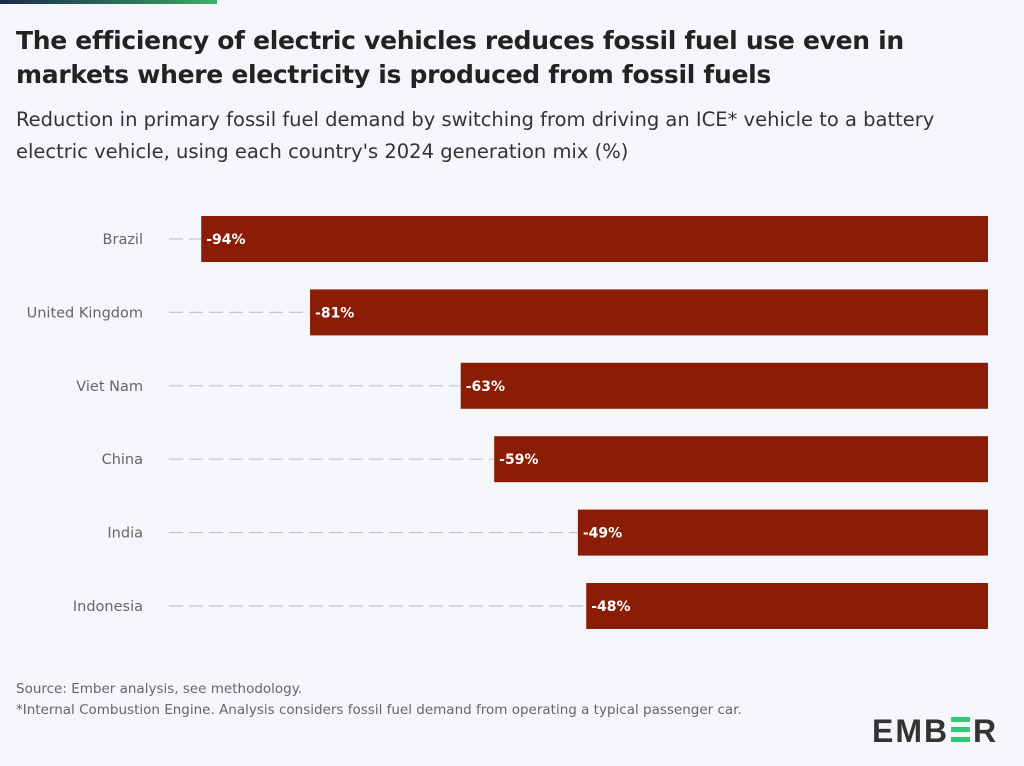 This screenshot has width=1024, height=766. I want to click on category-label: Viet Nam, so click(109, 387).